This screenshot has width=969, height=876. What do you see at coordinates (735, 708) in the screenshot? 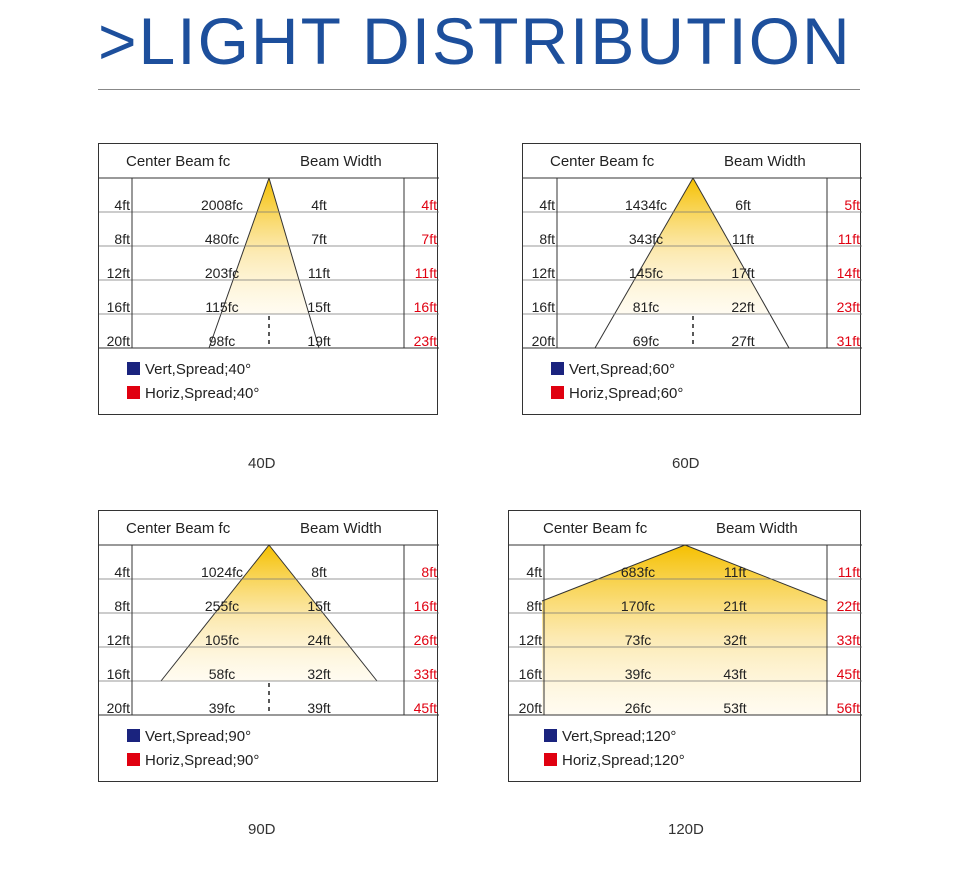
I see `vert-beam-width: 53ft` at bounding box center [735, 708].